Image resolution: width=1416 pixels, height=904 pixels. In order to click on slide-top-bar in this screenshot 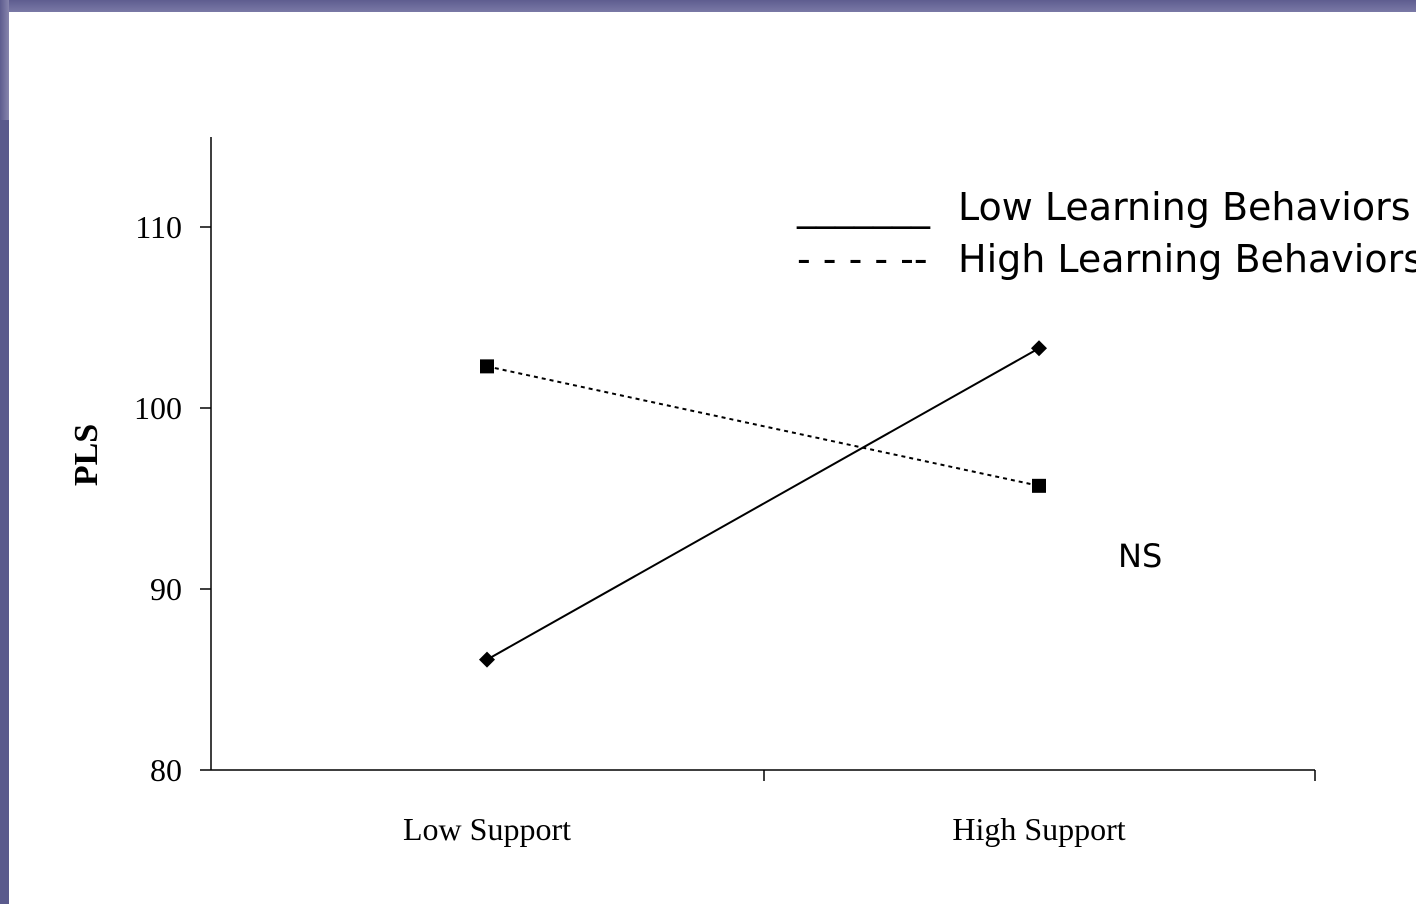, I will do `click(708, 6)`.